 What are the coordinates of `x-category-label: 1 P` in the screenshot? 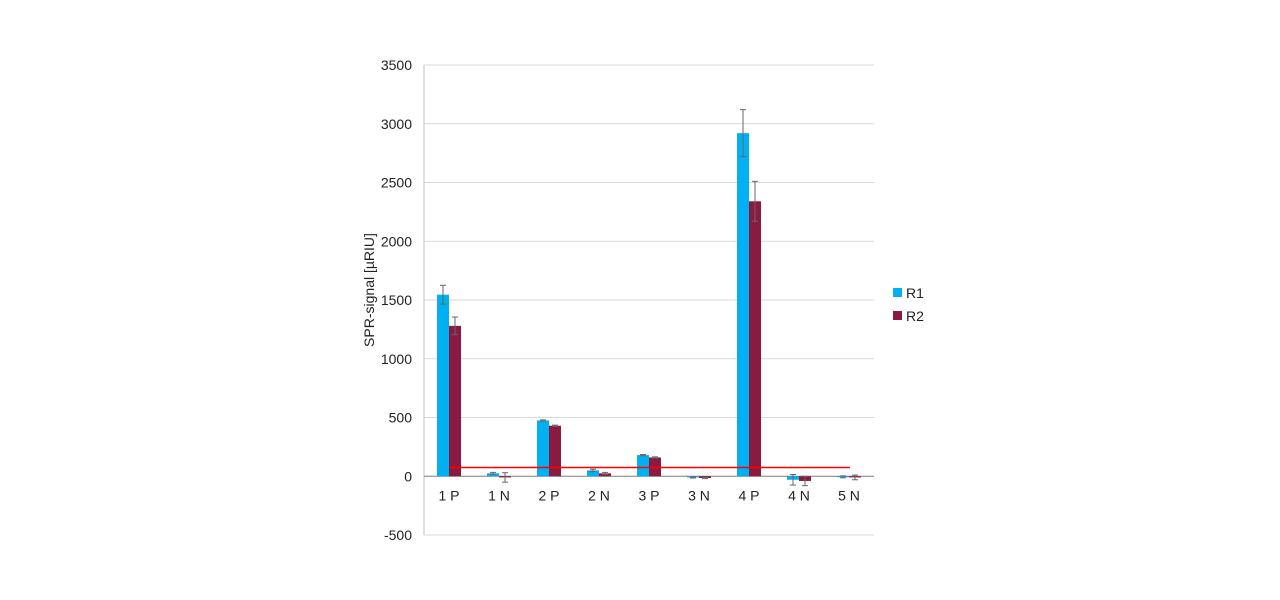 It's located at (448, 495).